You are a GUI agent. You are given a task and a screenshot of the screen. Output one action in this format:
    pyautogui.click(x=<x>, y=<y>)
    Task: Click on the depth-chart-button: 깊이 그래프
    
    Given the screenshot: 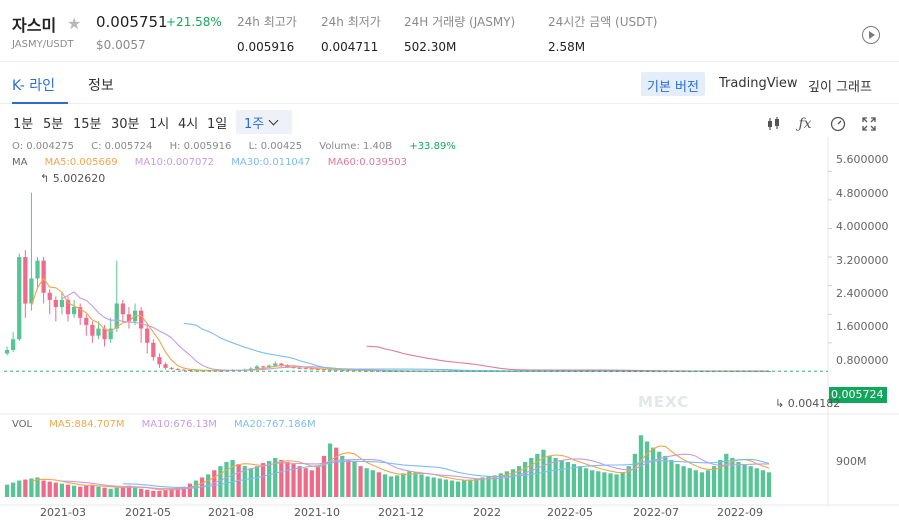 What is the action you would take?
    pyautogui.click(x=840, y=87)
    